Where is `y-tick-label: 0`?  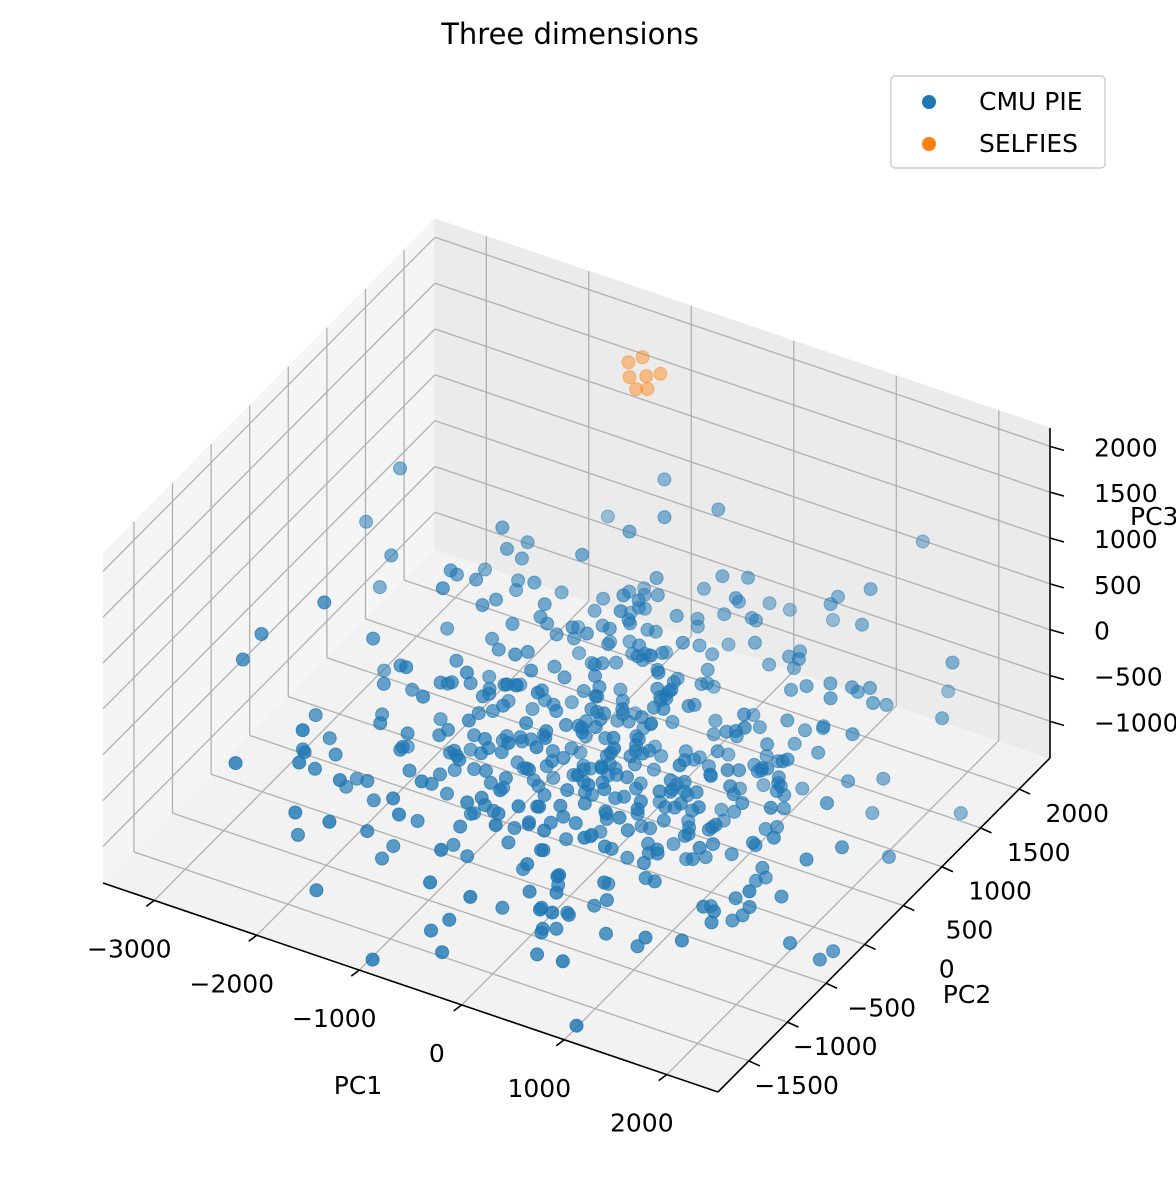 y-tick-label: 0 is located at coordinates (947, 968).